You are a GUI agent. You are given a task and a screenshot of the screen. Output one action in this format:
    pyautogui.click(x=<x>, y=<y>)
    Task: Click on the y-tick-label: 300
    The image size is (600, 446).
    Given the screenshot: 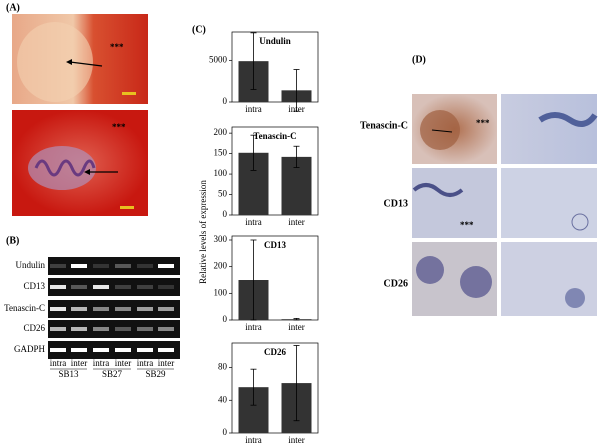 What is the action you would take?
    pyautogui.click(x=221, y=239)
    